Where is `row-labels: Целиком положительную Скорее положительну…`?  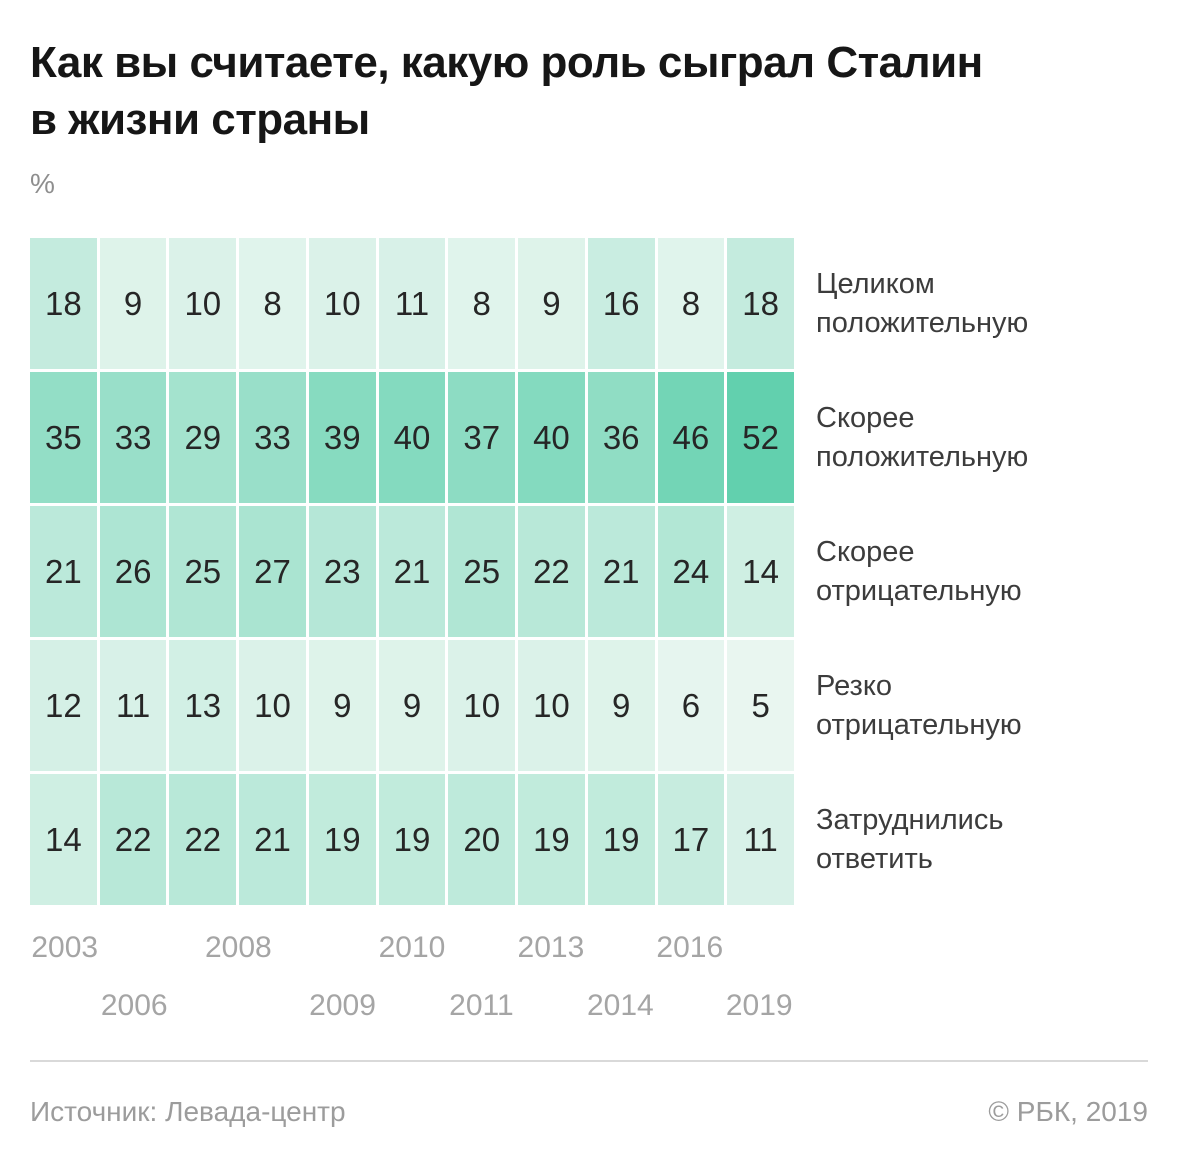
row-labels: Целиком положительную Скорее положительну… is located at coordinates (941, 571).